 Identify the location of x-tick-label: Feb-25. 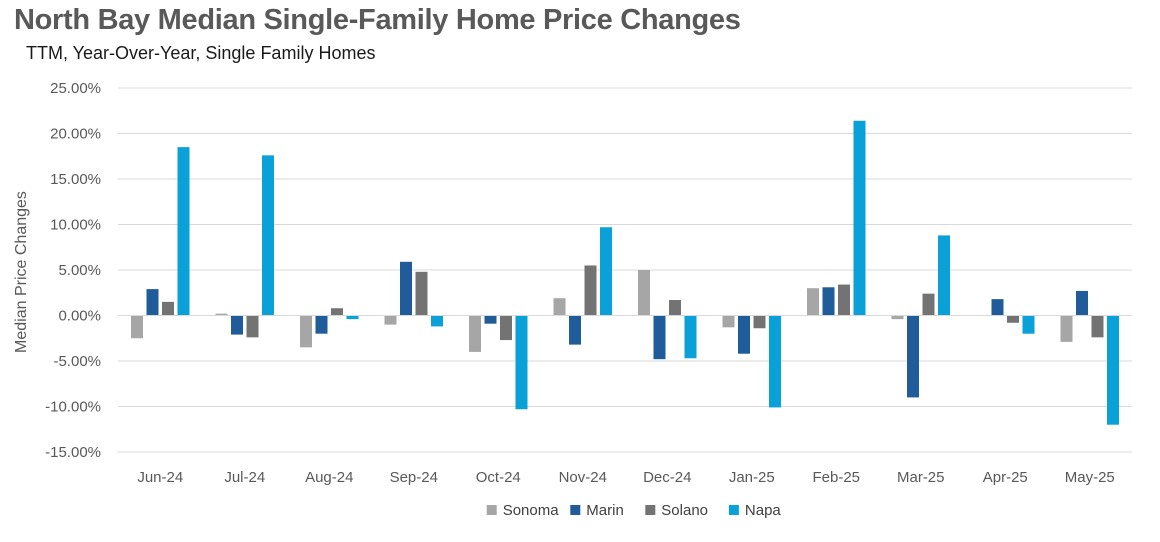
(836, 477).